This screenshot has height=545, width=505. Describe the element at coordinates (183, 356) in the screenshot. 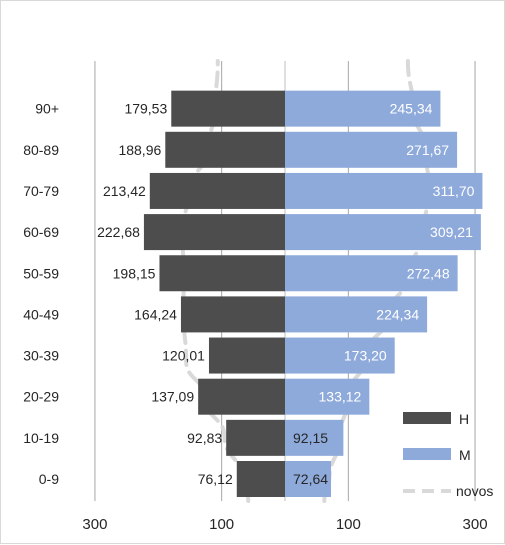

I see `data-label-h: 120,01` at that location.